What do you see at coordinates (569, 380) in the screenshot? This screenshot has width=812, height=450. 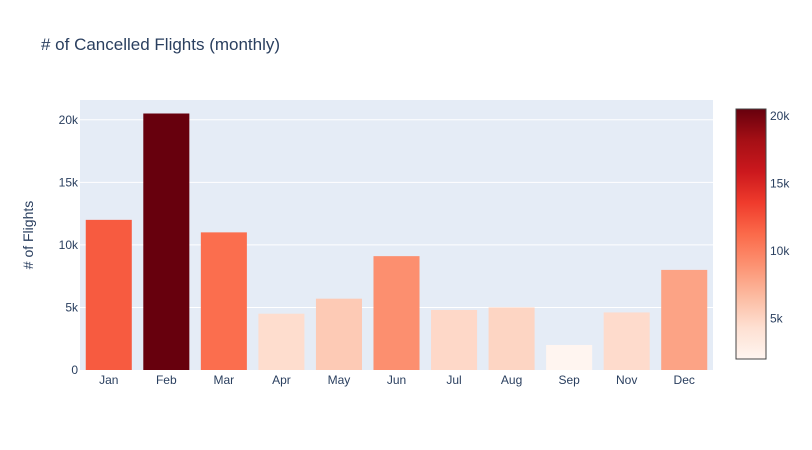 I see `x-tick-label: Sep` at bounding box center [569, 380].